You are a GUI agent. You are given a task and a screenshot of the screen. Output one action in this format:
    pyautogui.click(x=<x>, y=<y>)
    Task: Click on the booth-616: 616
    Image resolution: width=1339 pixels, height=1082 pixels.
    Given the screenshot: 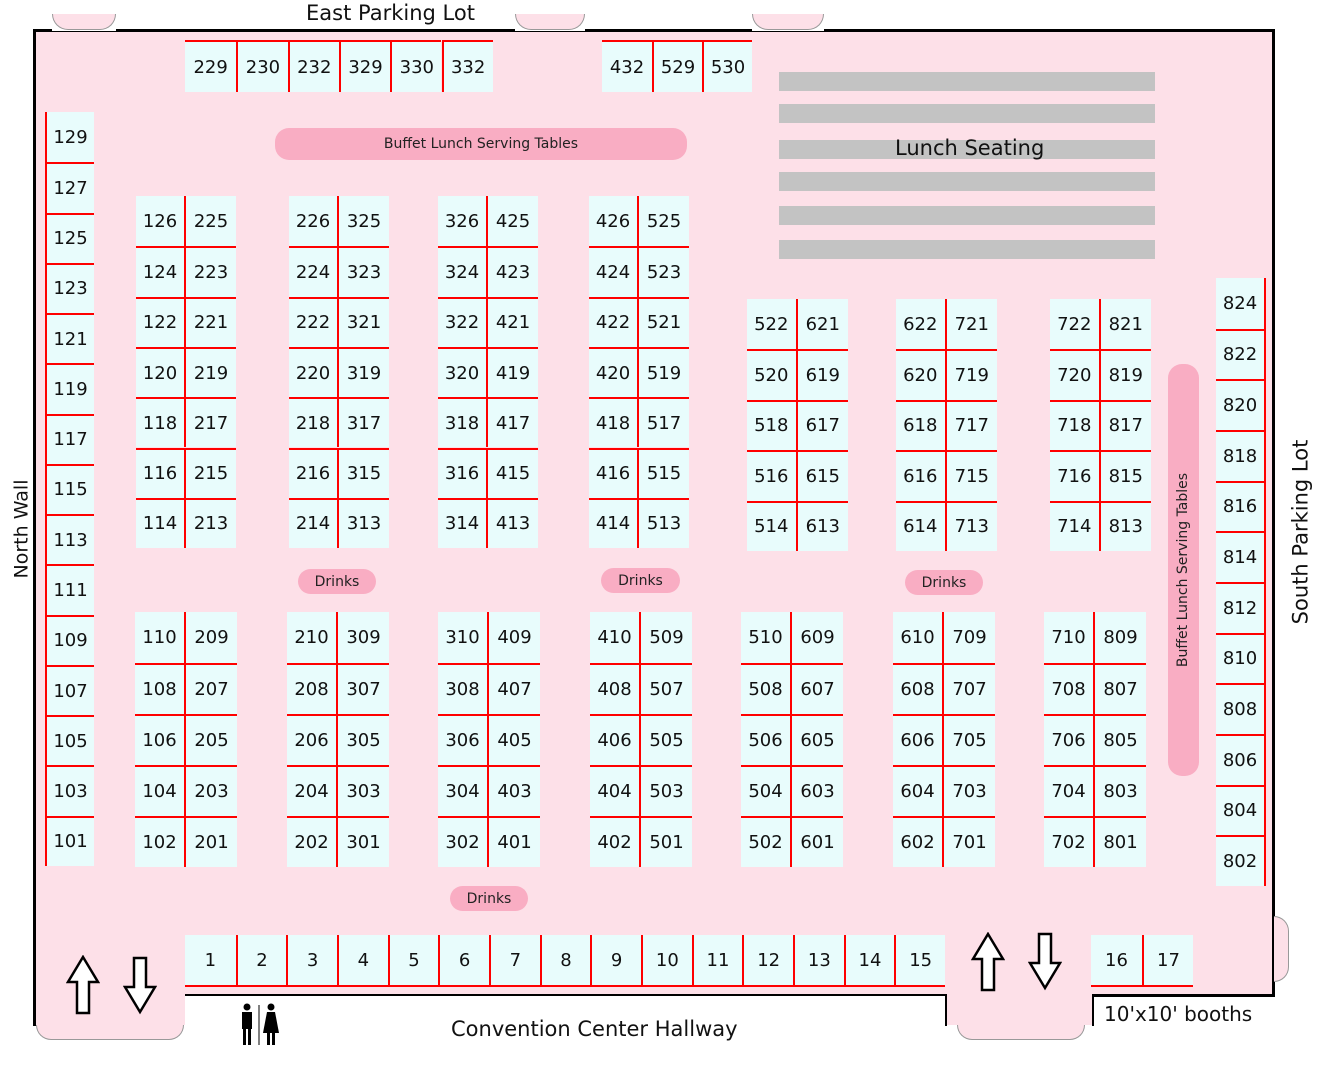 What is the action you would take?
    pyautogui.click(x=921, y=475)
    